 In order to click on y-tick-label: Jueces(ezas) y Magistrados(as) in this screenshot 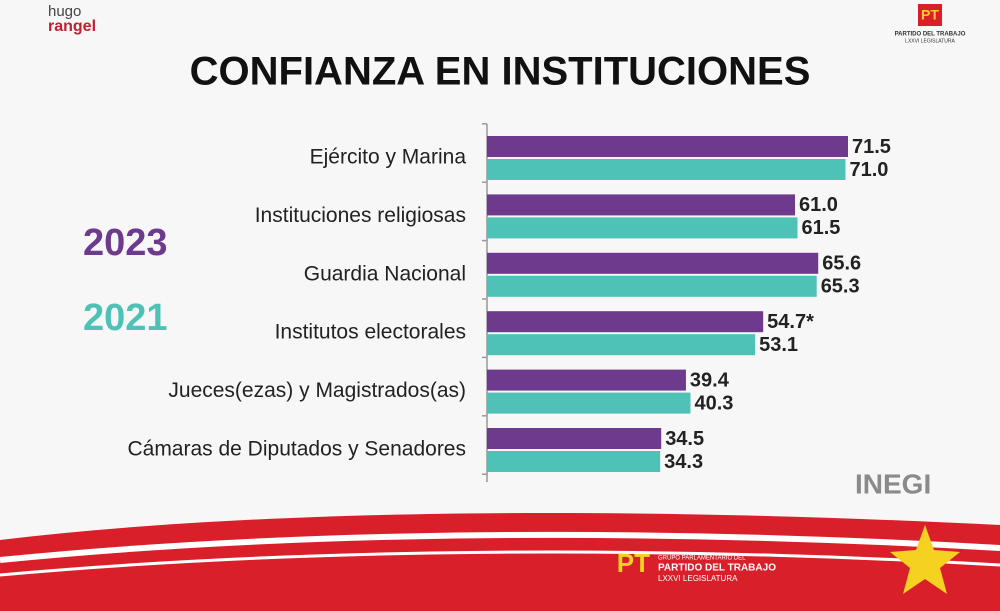, I will do `click(317, 390)`.